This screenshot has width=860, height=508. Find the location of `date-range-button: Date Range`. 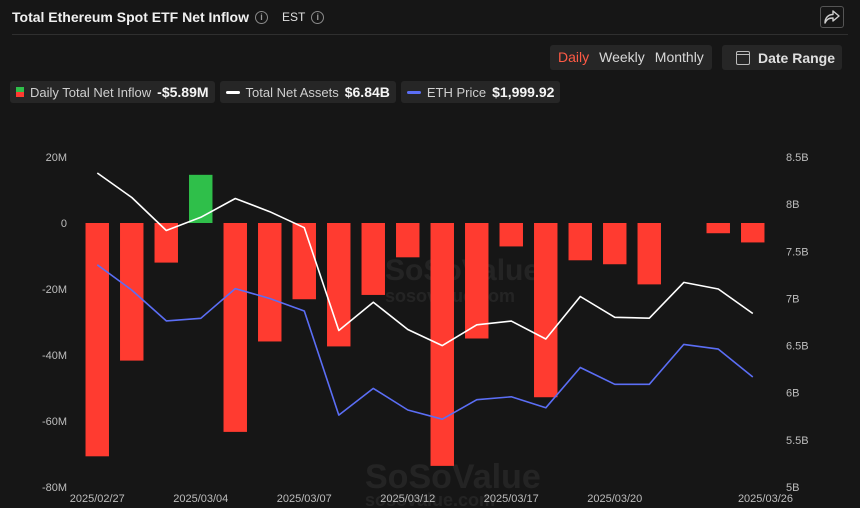

date-range-button: Date Range is located at coordinates (782, 57).